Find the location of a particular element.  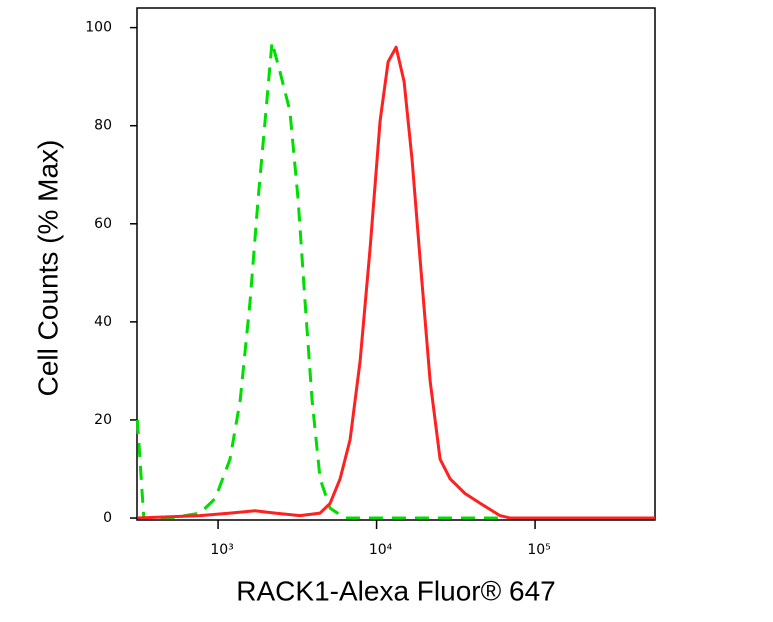

x-tick-label: 10⁴ is located at coordinates (381, 550).